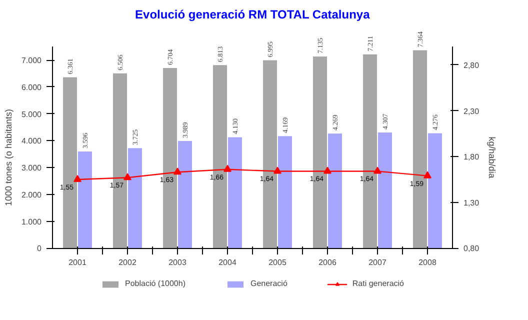  I want to click on y2-tick-label: 2,80, so click(472, 65).